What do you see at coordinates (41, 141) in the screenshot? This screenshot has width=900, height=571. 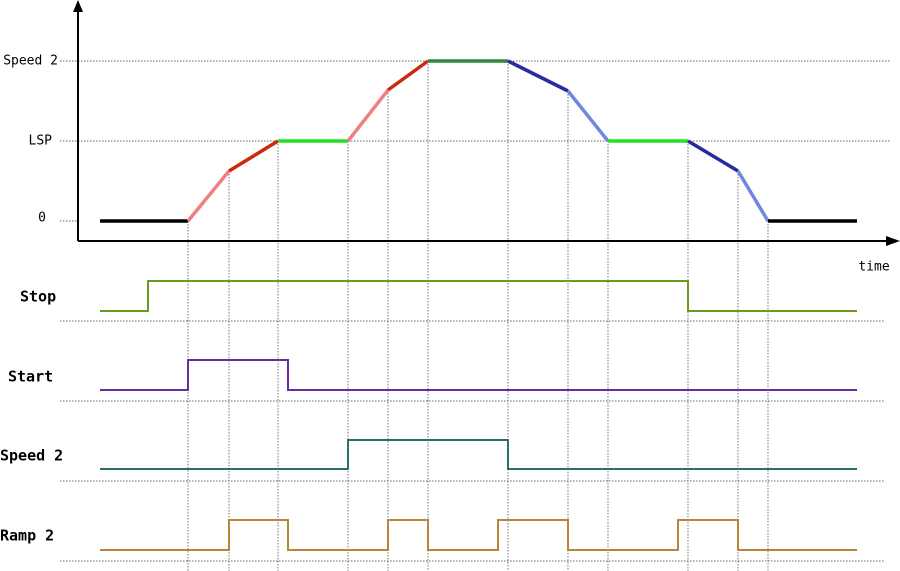 I see `level-label: LSP` at bounding box center [41, 141].